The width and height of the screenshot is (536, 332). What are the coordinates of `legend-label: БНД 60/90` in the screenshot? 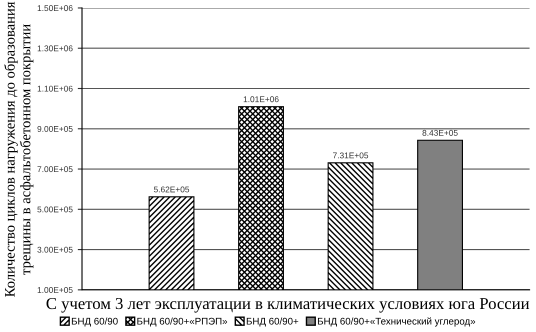 It's located at (95, 322).